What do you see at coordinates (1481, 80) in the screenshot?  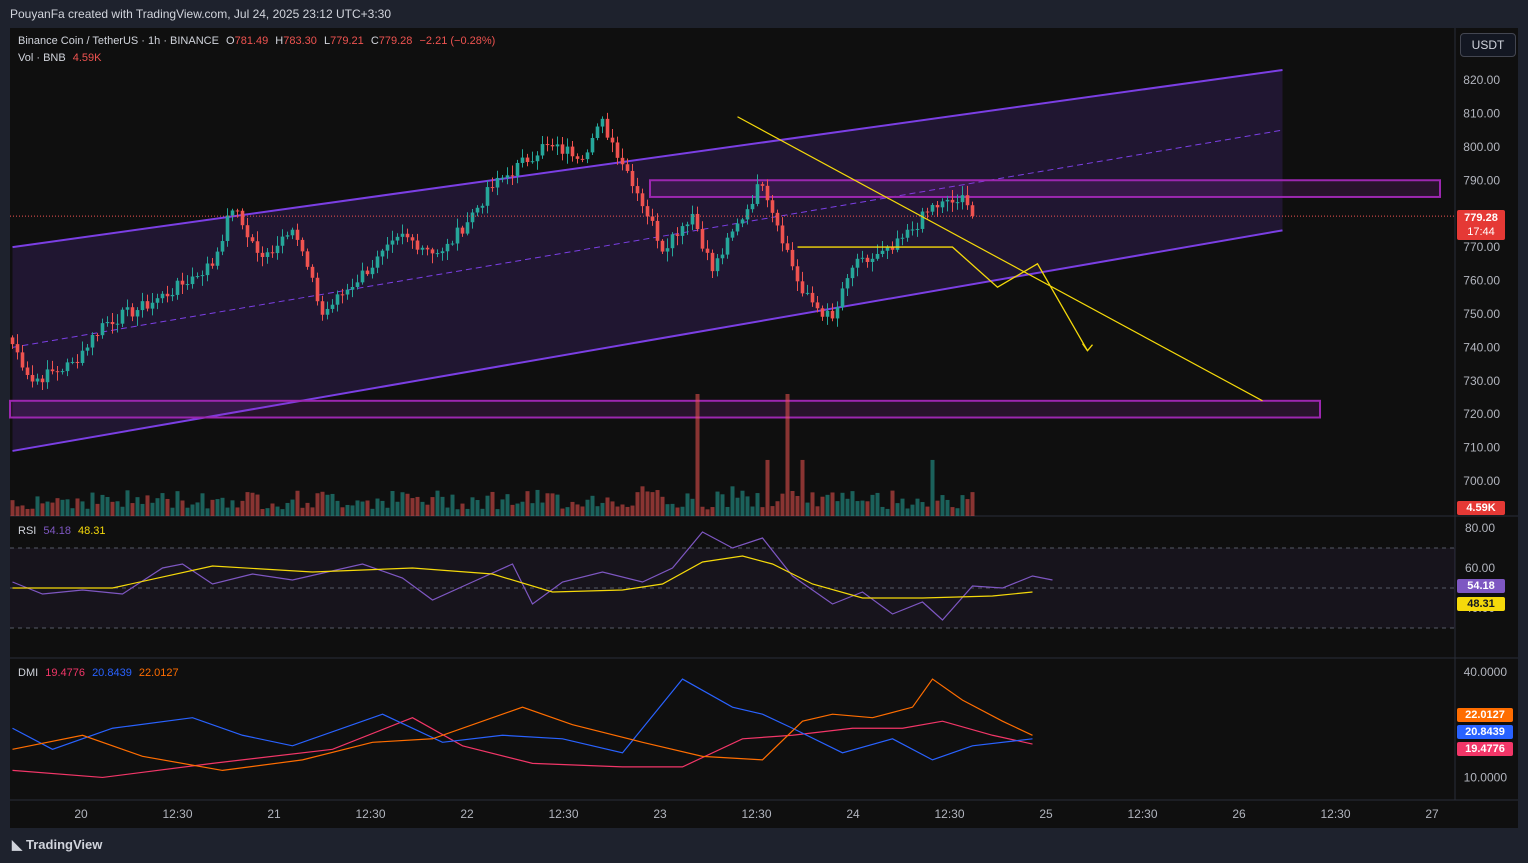 I see `price-tick-label: 820.00` at bounding box center [1481, 80].